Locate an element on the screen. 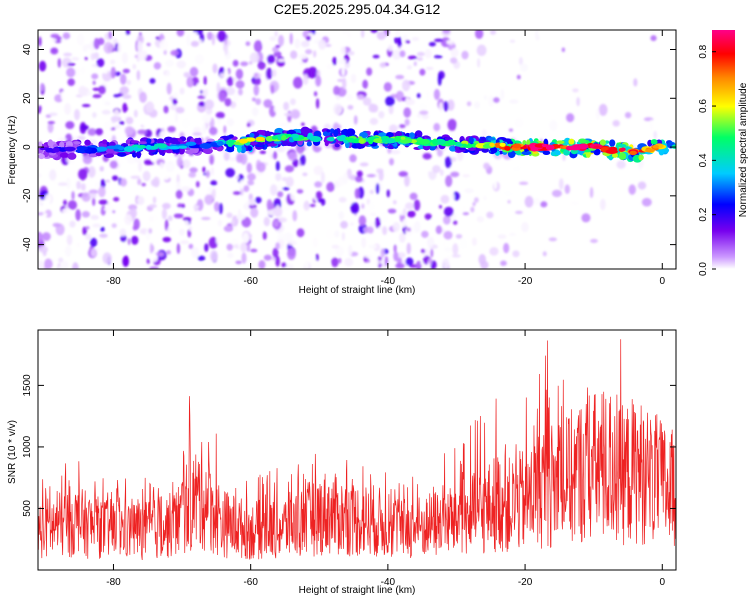 The height and width of the screenshot is (605, 750). snr-ytick-label: 1000 is located at coordinates (27, 446).